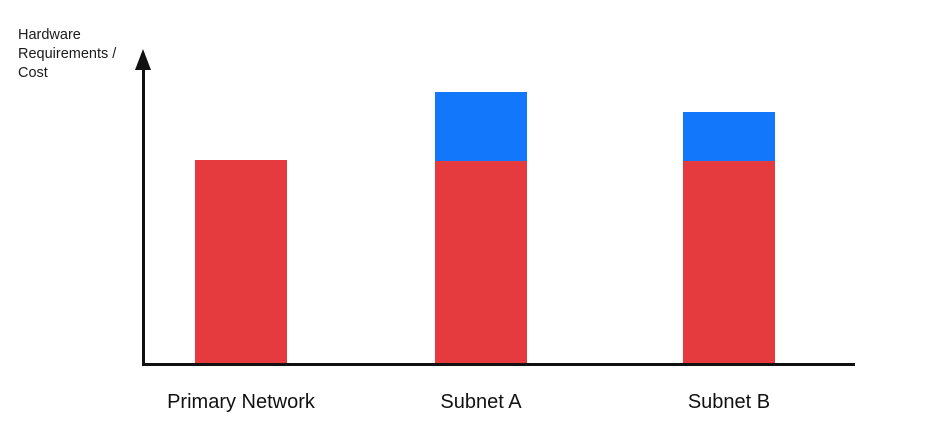  What do you see at coordinates (481, 401) in the screenshot?
I see `category-label-subnet-a: Subnet A` at bounding box center [481, 401].